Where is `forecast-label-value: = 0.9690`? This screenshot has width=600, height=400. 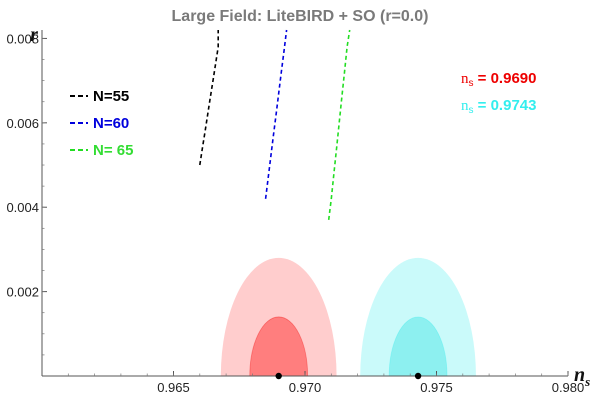
forecast-label-value: = 0.9690 is located at coordinates (505, 78).